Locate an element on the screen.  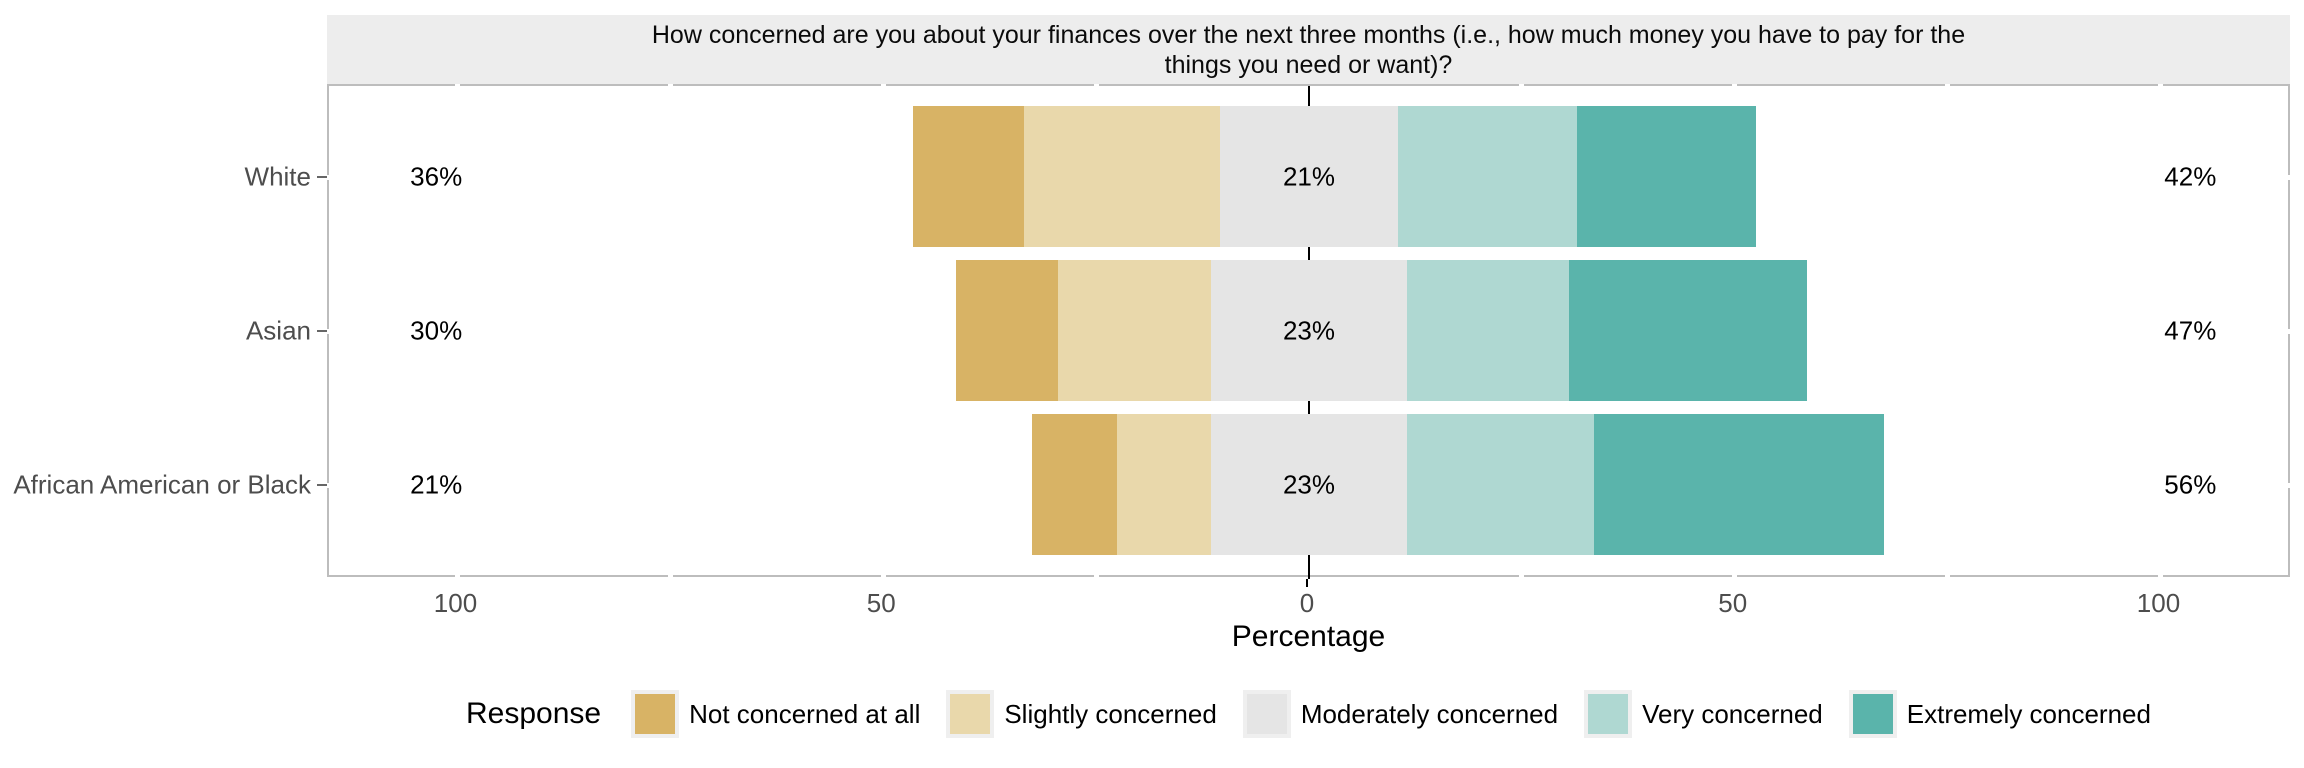
legend-label: Moderately concerned is located at coordinates (1429, 713).